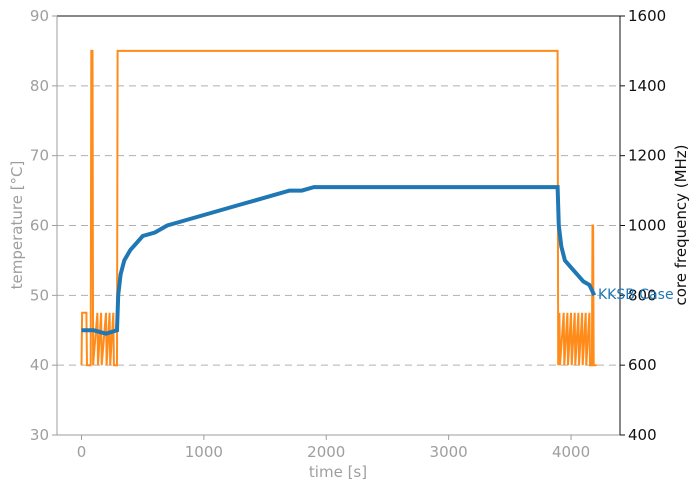 This screenshot has width=700, height=492. I want to click on x-tick-label: 2000, so click(326, 452).